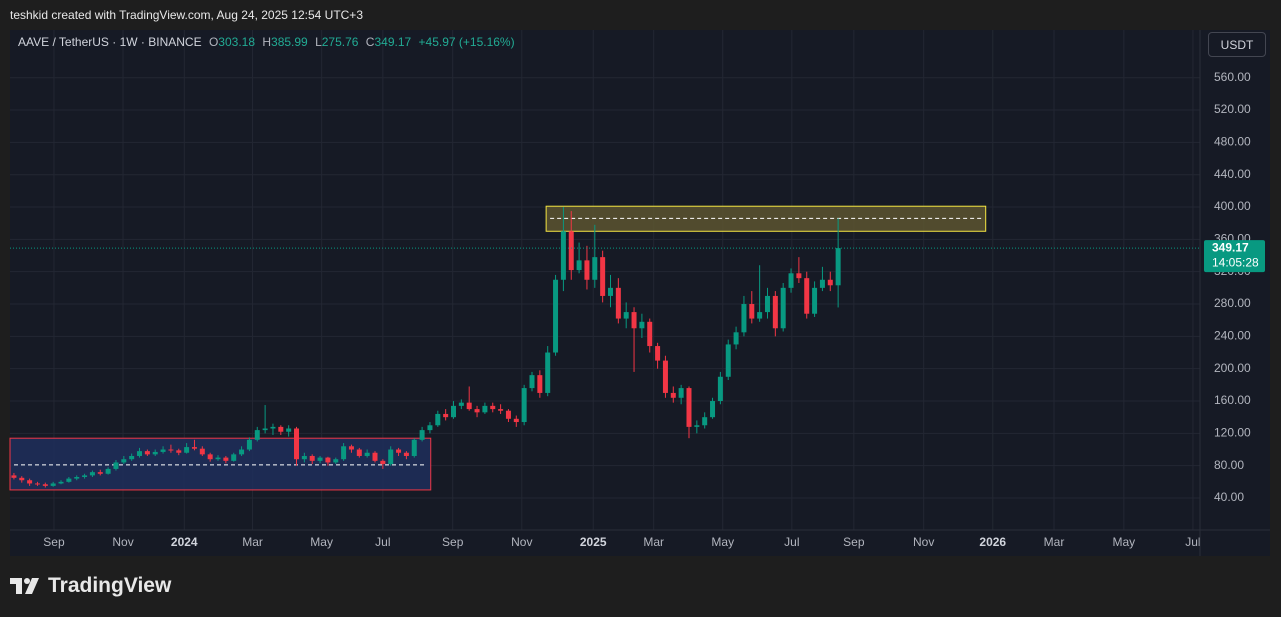 The height and width of the screenshot is (617, 1281). What do you see at coordinates (289, 42) in the screenshot?
I see `legend-value: 385.99` at bounding box center [289, 42].